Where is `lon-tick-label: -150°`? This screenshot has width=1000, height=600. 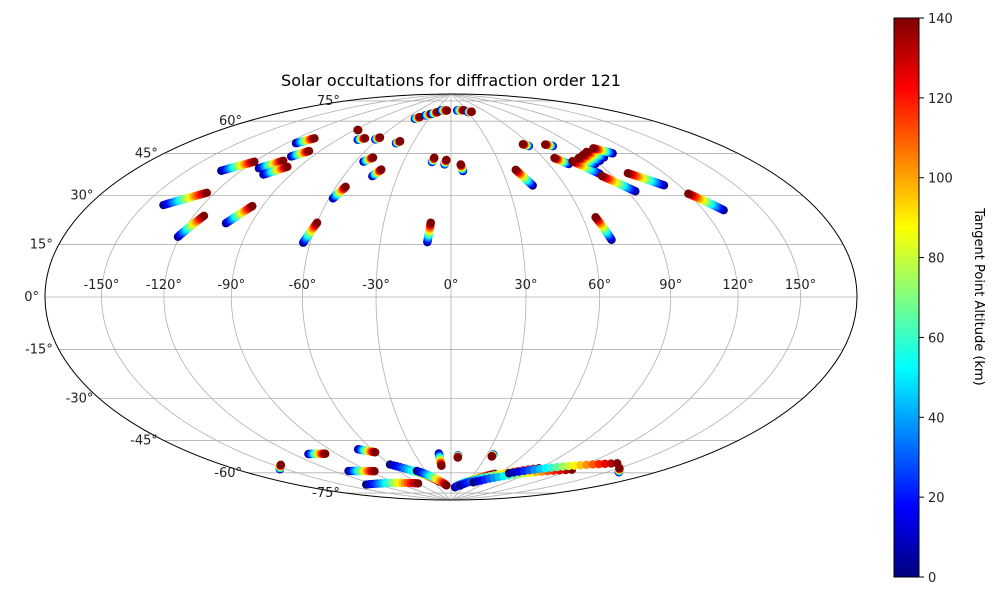
lon-tick-label: -150° is located at coordinates (101, 285).